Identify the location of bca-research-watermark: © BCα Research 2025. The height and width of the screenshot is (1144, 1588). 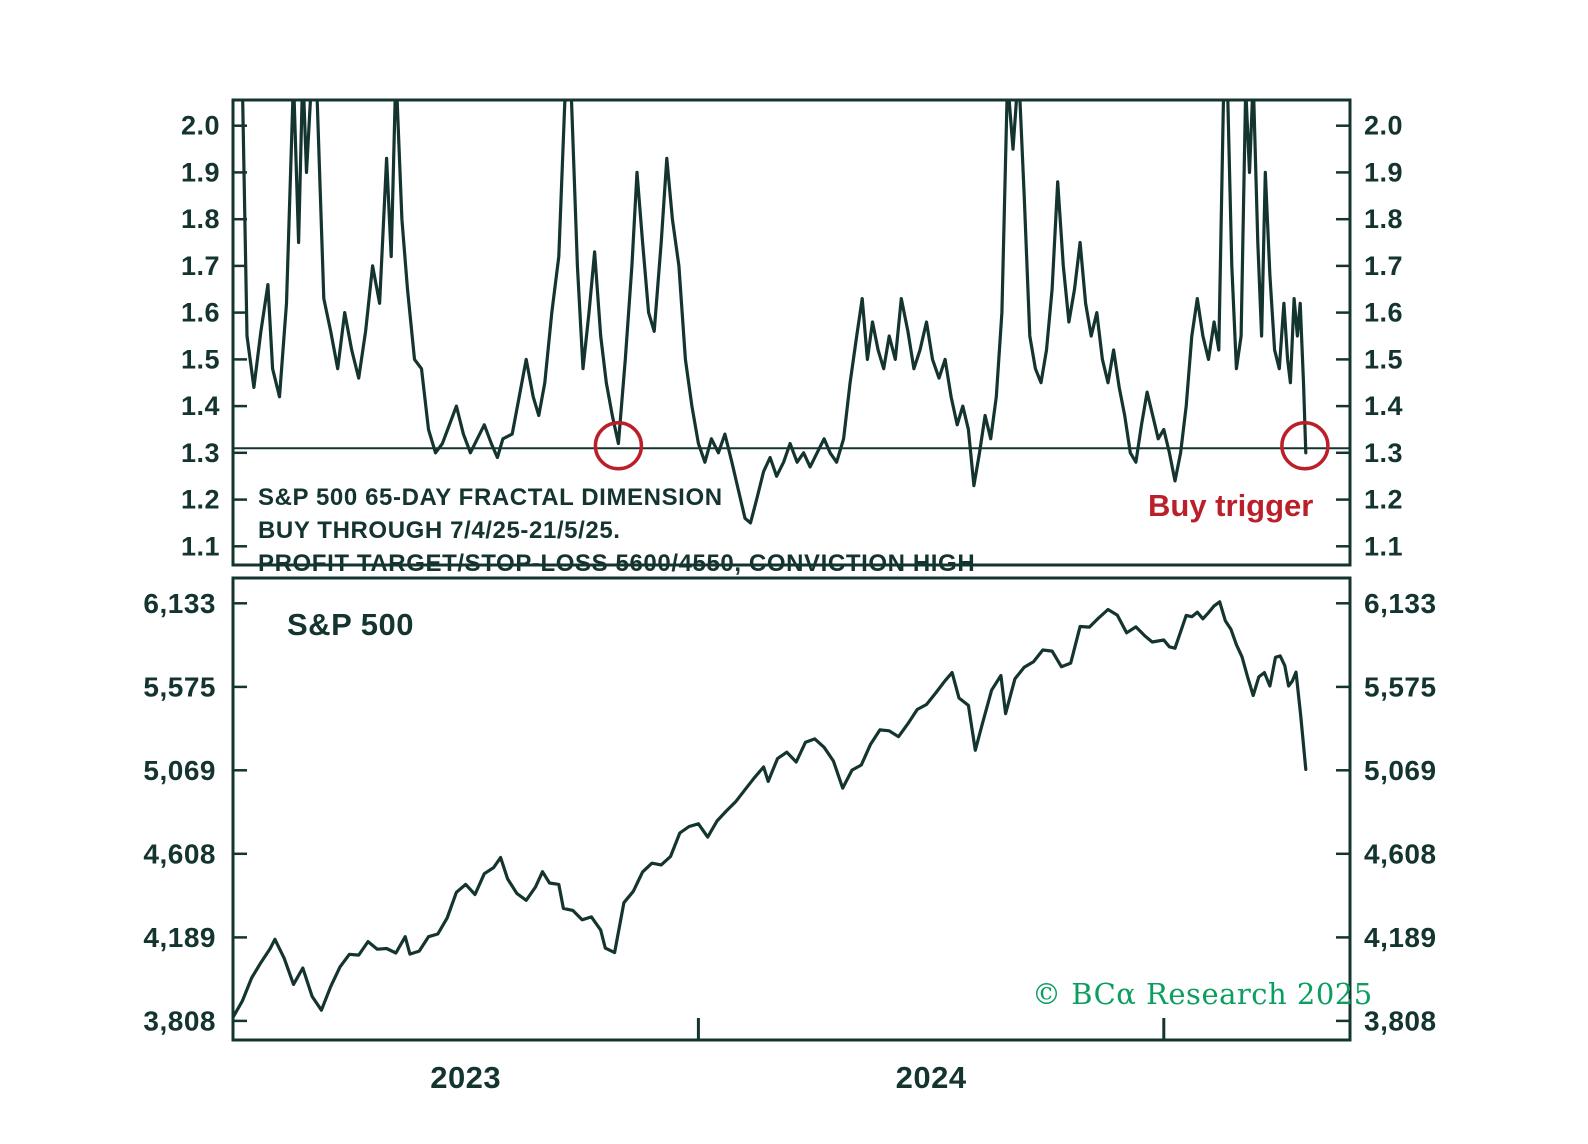
(1202, 994).